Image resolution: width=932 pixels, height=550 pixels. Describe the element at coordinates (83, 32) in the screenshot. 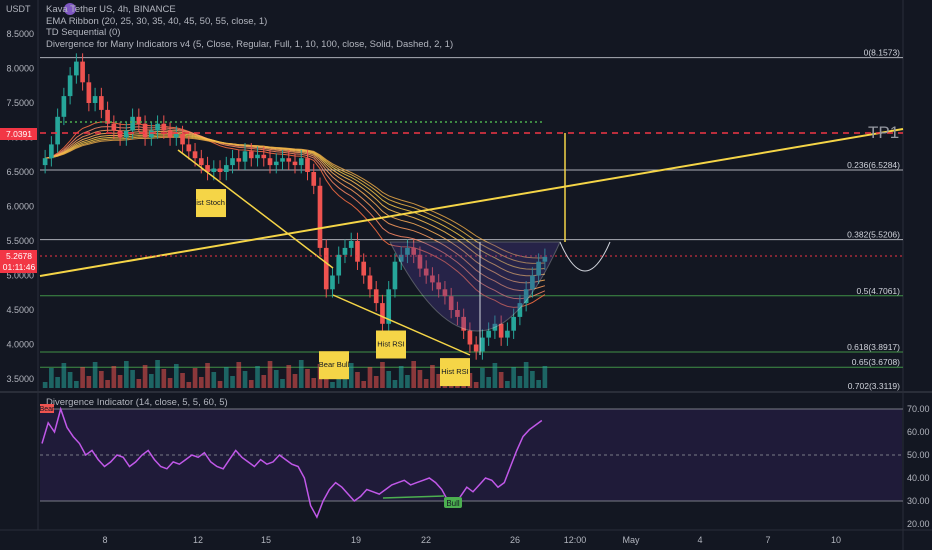

I see `td-legend: TD Sequential (0)` at that location.